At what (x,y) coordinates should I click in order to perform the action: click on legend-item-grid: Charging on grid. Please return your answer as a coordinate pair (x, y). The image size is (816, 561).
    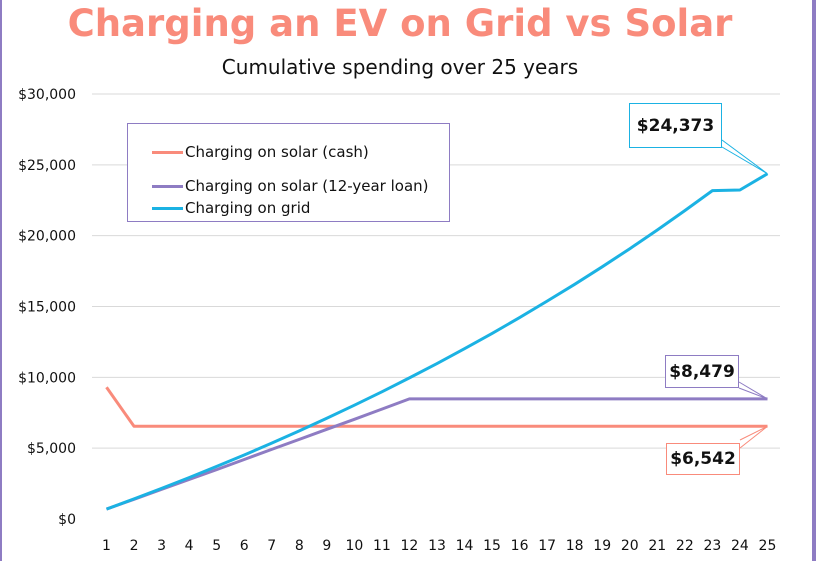
    Looking at the image, I should click on (219, 208).